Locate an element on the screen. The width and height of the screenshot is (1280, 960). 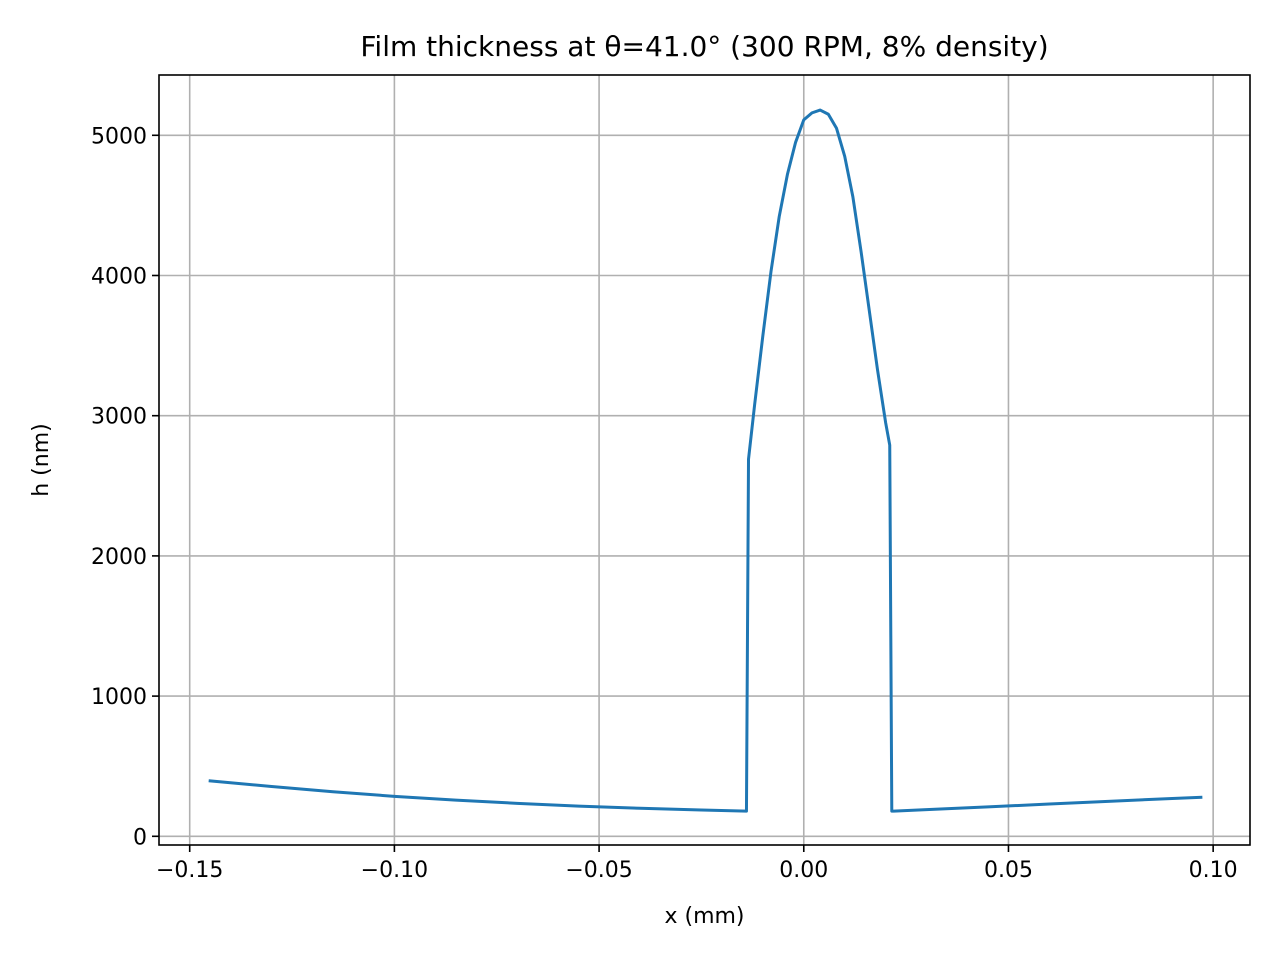
x-tick-label: 0.05 is located at coordinates (1008, 870).